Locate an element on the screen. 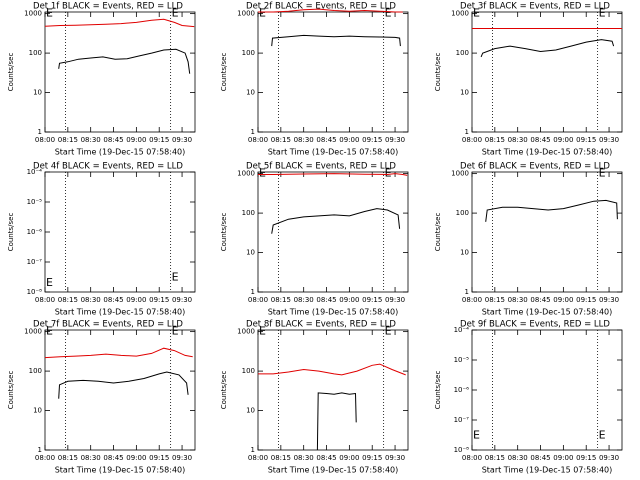 Image resolution: width=640 pixels, height=480 pixels. y-tick-label: 10⁻⁵ is located at coordinates (462, 360).